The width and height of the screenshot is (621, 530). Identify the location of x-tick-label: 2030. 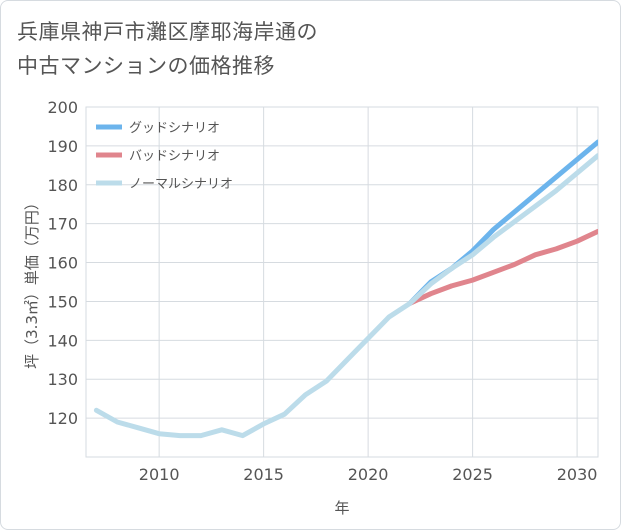
(577, 474).